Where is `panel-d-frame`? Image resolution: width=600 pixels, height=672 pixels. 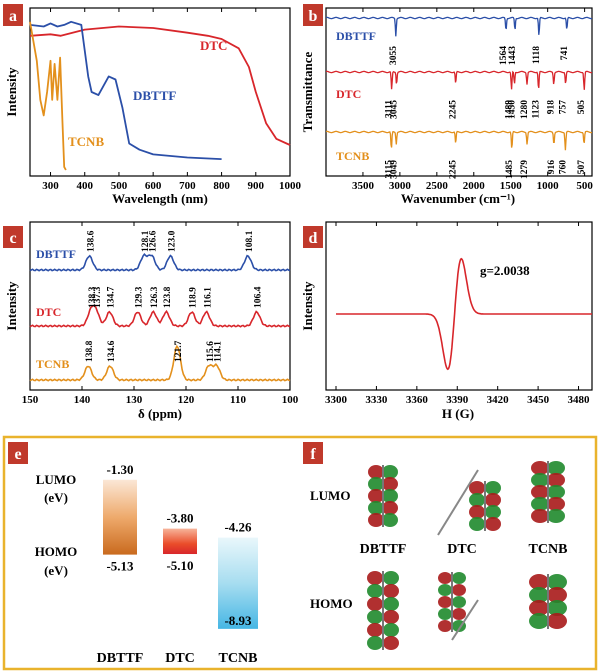 panel-d-frame is located at coordinates (459, 306).